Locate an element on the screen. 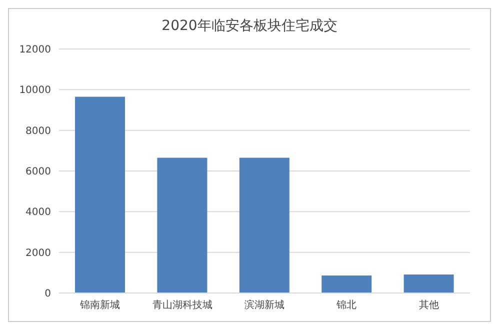 This screenshot has width=499, height=330. y-tick-label: 8000 is located at coordinates (38, 131).